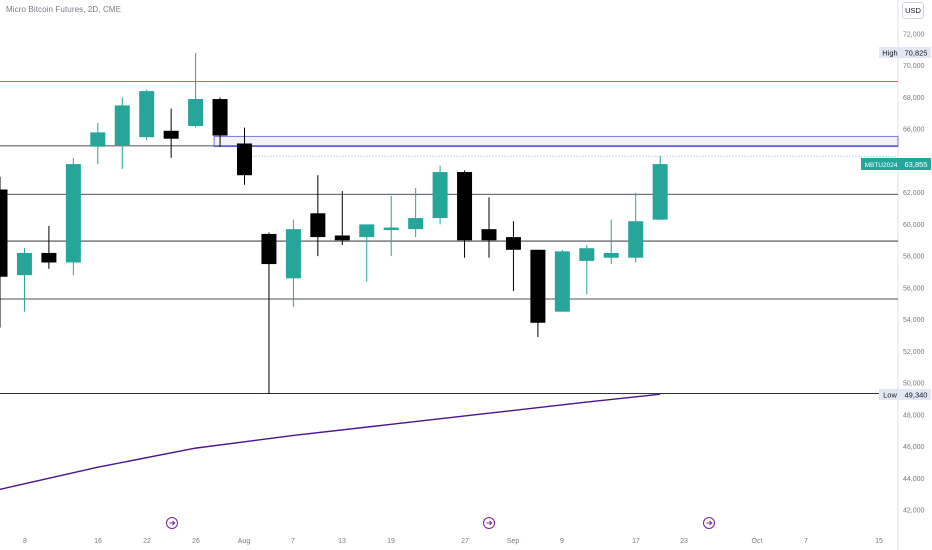 The height and width of the screenshot is (550, 932). I want to click on time-tick-label: 8, so click(25, 541).